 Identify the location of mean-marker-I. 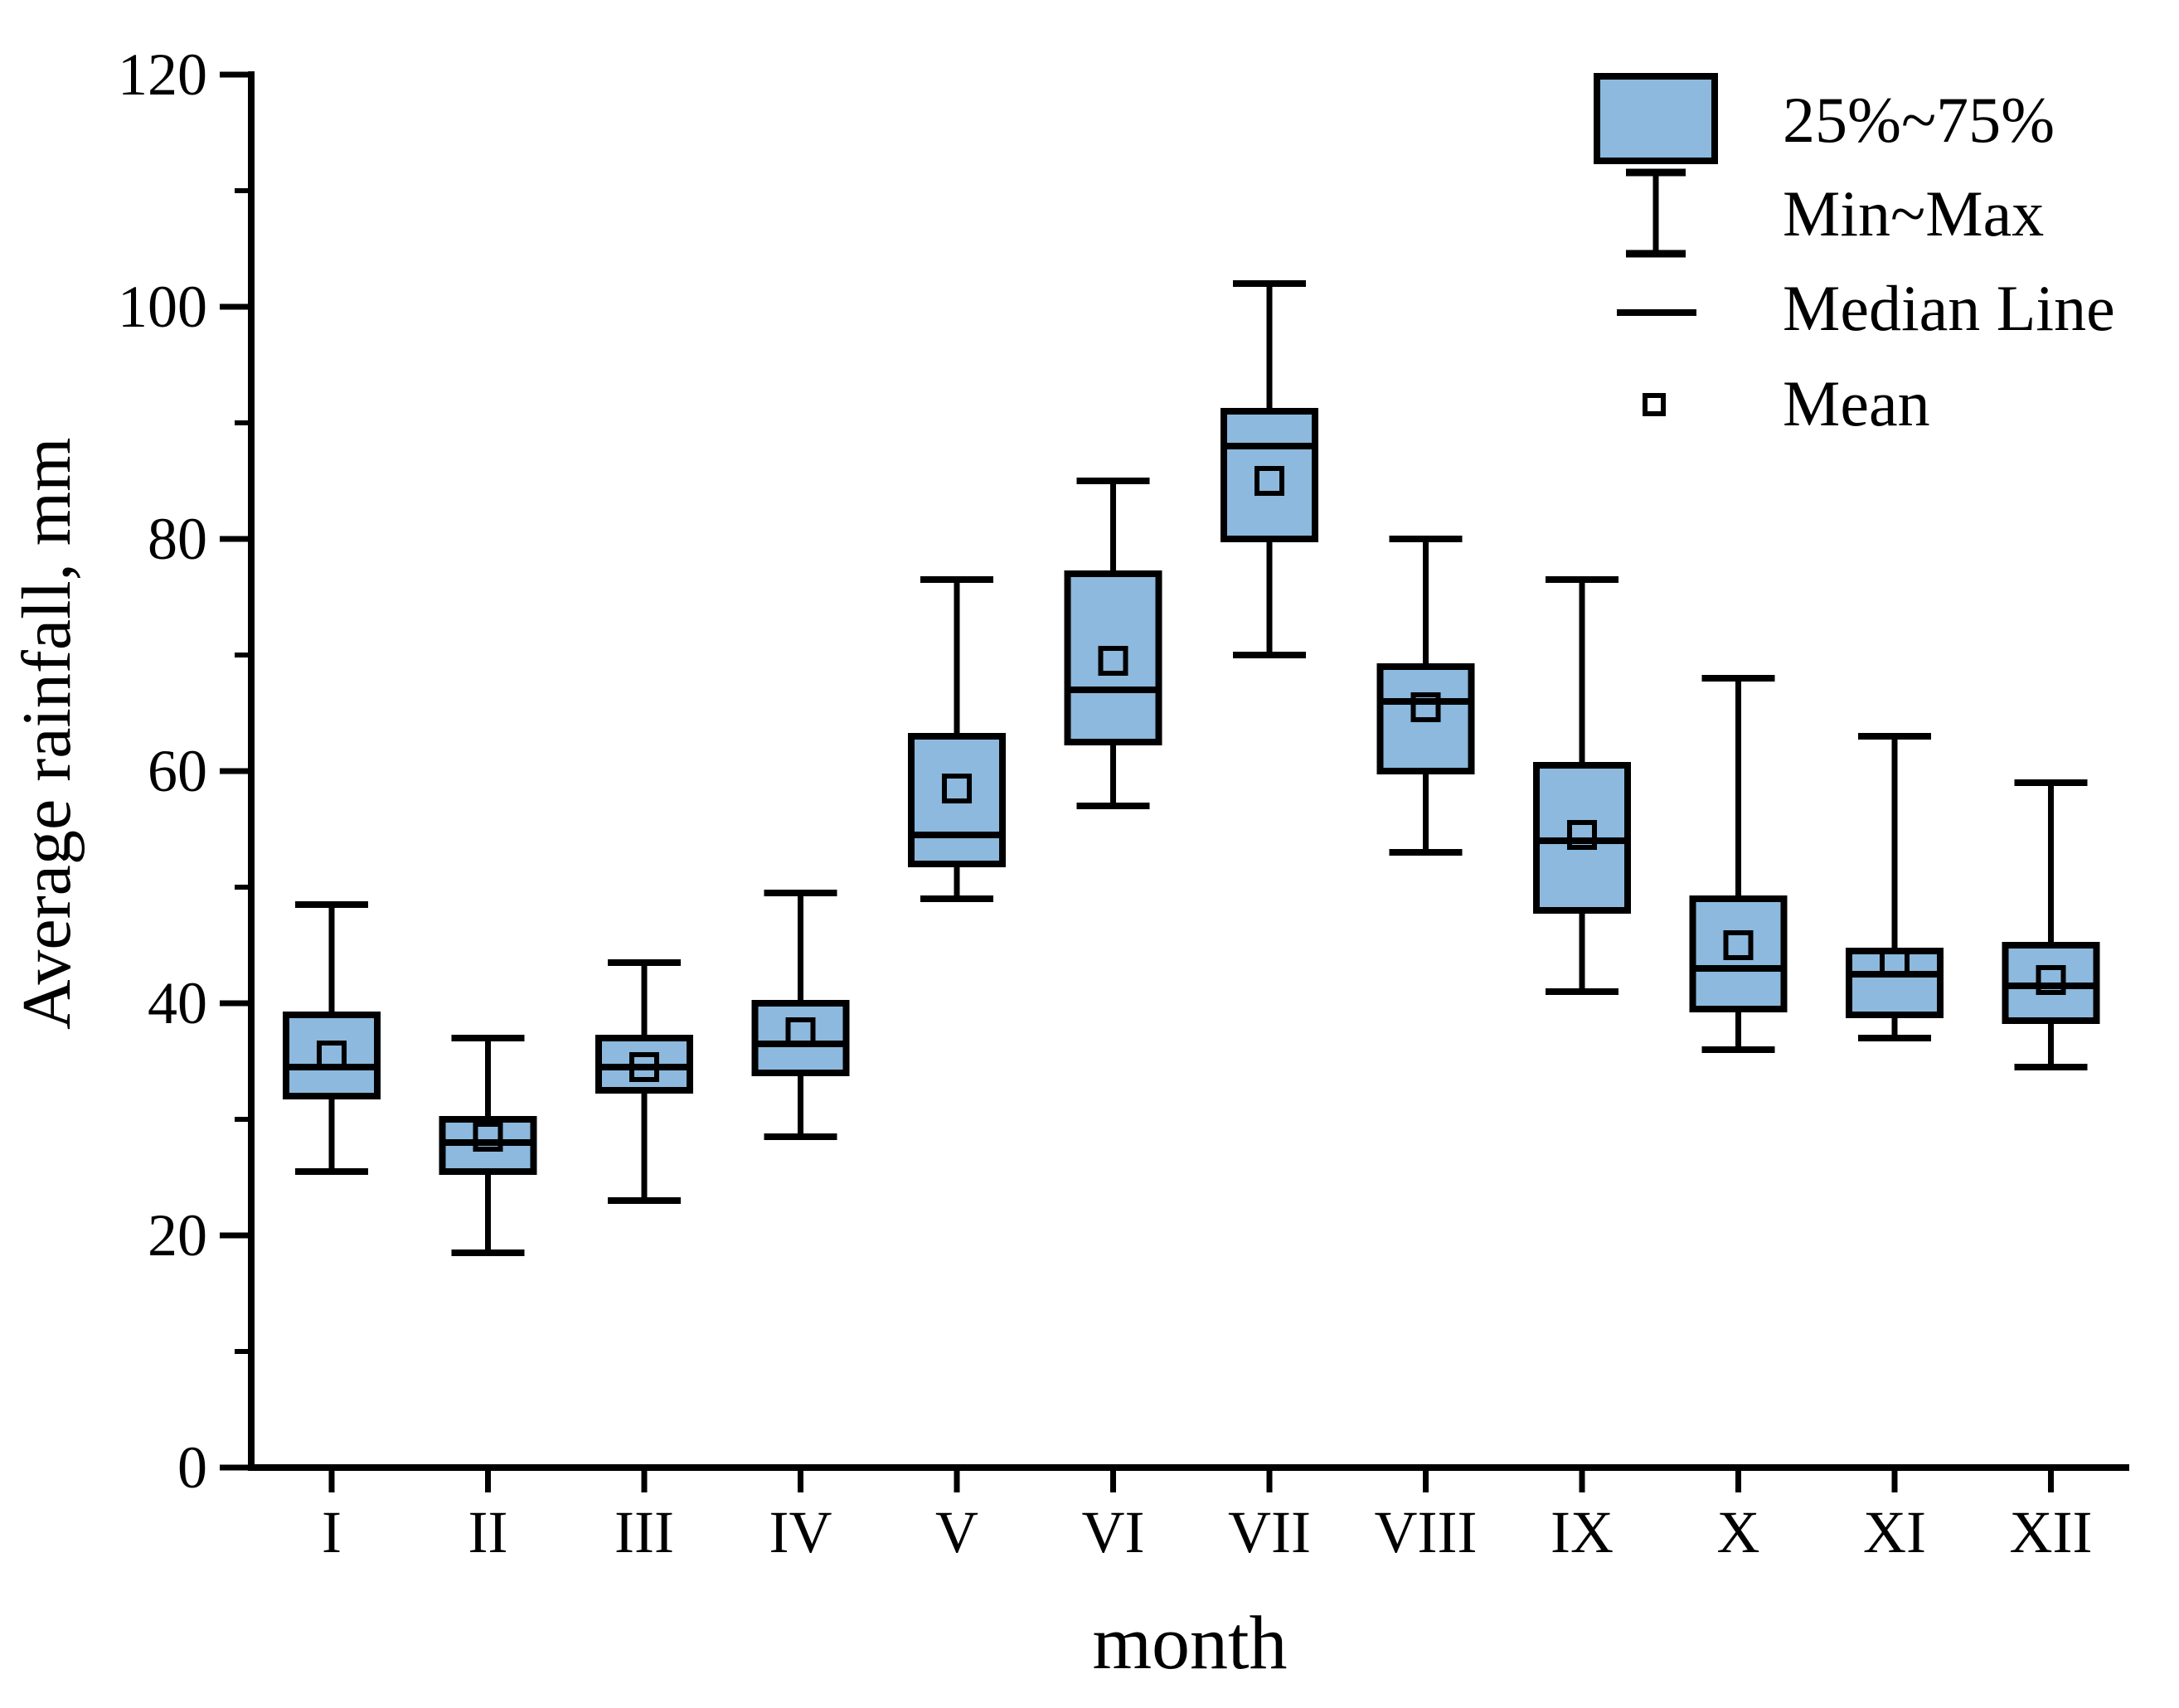
(332, 1056).